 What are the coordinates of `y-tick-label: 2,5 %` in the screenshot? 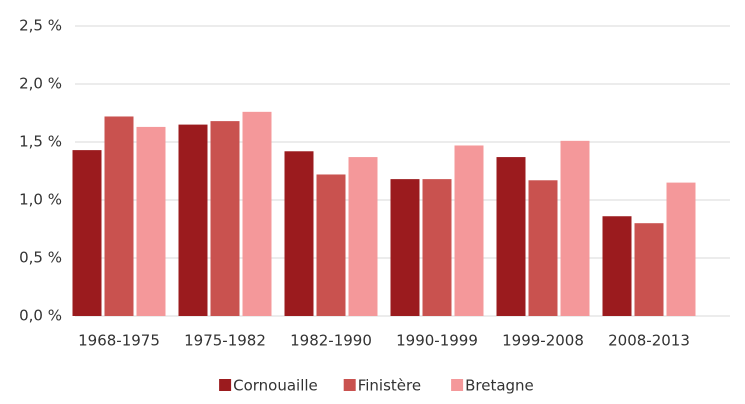 It's located at (40, 26).